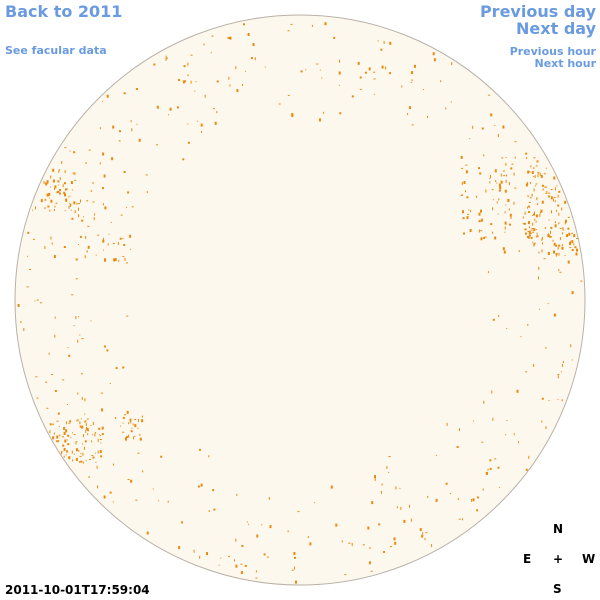 This screenshot has width=600, height=600. I want to click on previous-day-link: Previous day, so click(537, 11).